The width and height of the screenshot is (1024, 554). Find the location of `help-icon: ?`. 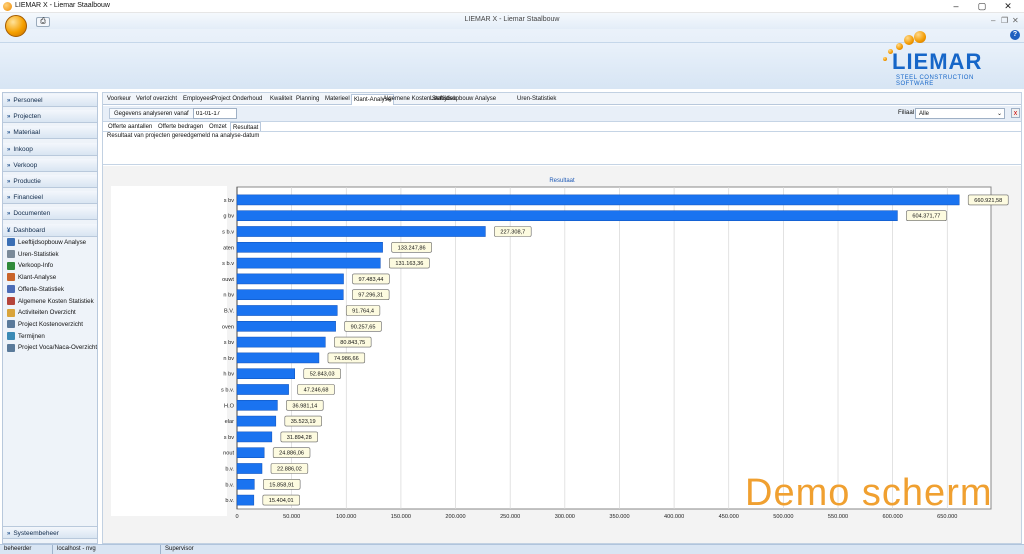

help-icon: ? is located at coordinates (1015, 35).